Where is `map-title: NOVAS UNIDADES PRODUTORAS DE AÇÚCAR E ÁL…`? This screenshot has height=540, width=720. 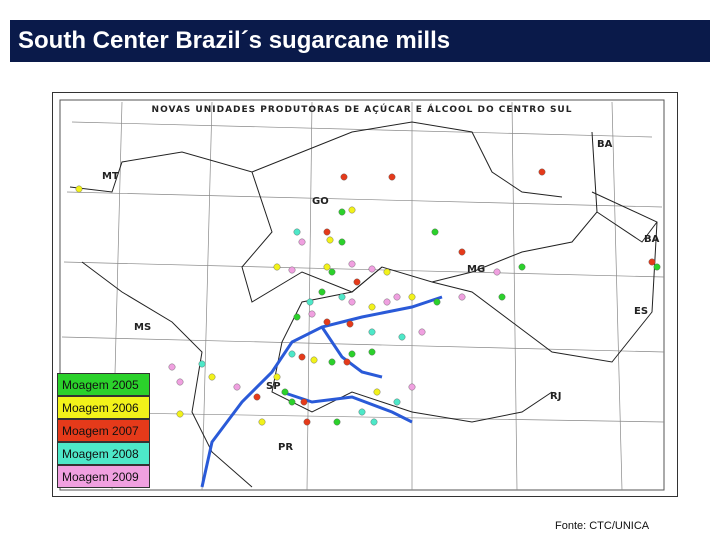 map-title: NOVAS UNIDADES PRODUTORAS DE AÇÚCAR E ÁL… is located at coordinates (362, 109).